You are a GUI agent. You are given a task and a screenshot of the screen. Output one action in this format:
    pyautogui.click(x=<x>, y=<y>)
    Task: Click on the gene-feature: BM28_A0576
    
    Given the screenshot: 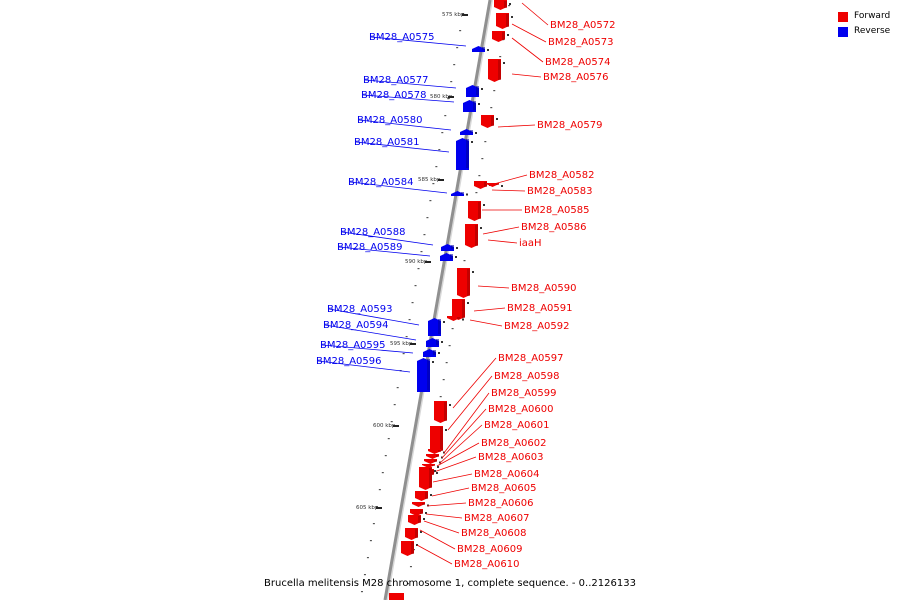 What is the action you would take?
    pyautogui.click(x=548, y=71)
    